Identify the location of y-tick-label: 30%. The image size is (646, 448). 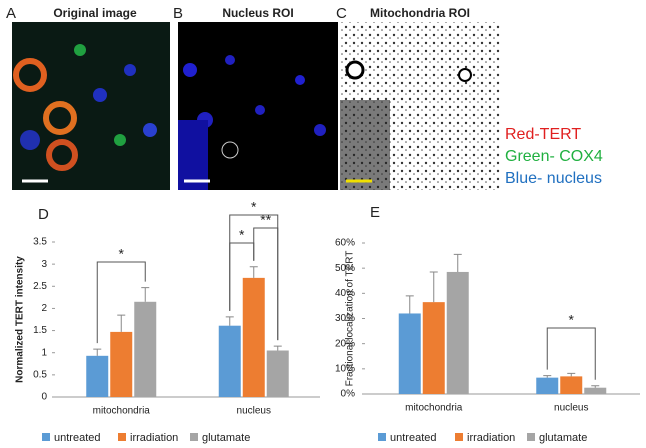
(345, 318).